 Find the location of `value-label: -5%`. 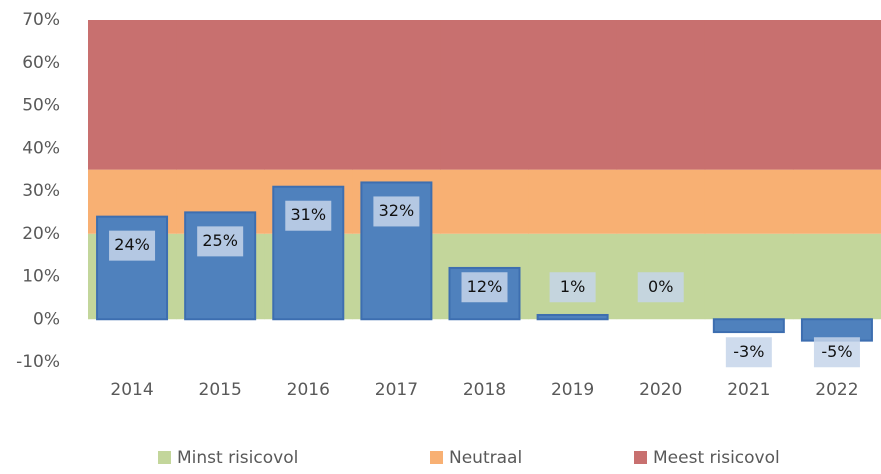

value-label: -5% is located at coordinates (836, 351).